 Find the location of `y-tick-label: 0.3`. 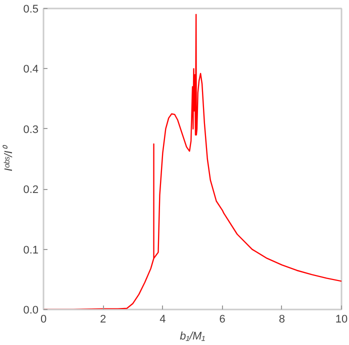

y-tick-label: 0.3 is located at coordinates (31, 130).